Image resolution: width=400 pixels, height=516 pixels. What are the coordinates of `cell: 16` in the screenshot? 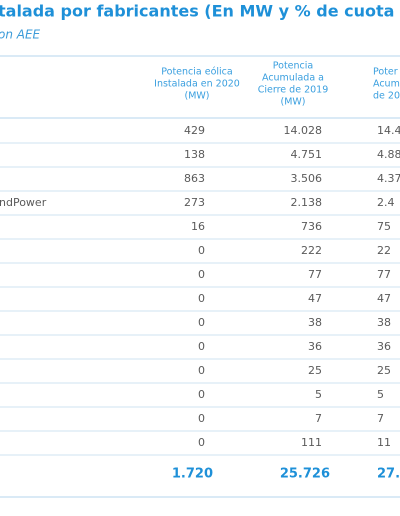 It's located at (198, 226).